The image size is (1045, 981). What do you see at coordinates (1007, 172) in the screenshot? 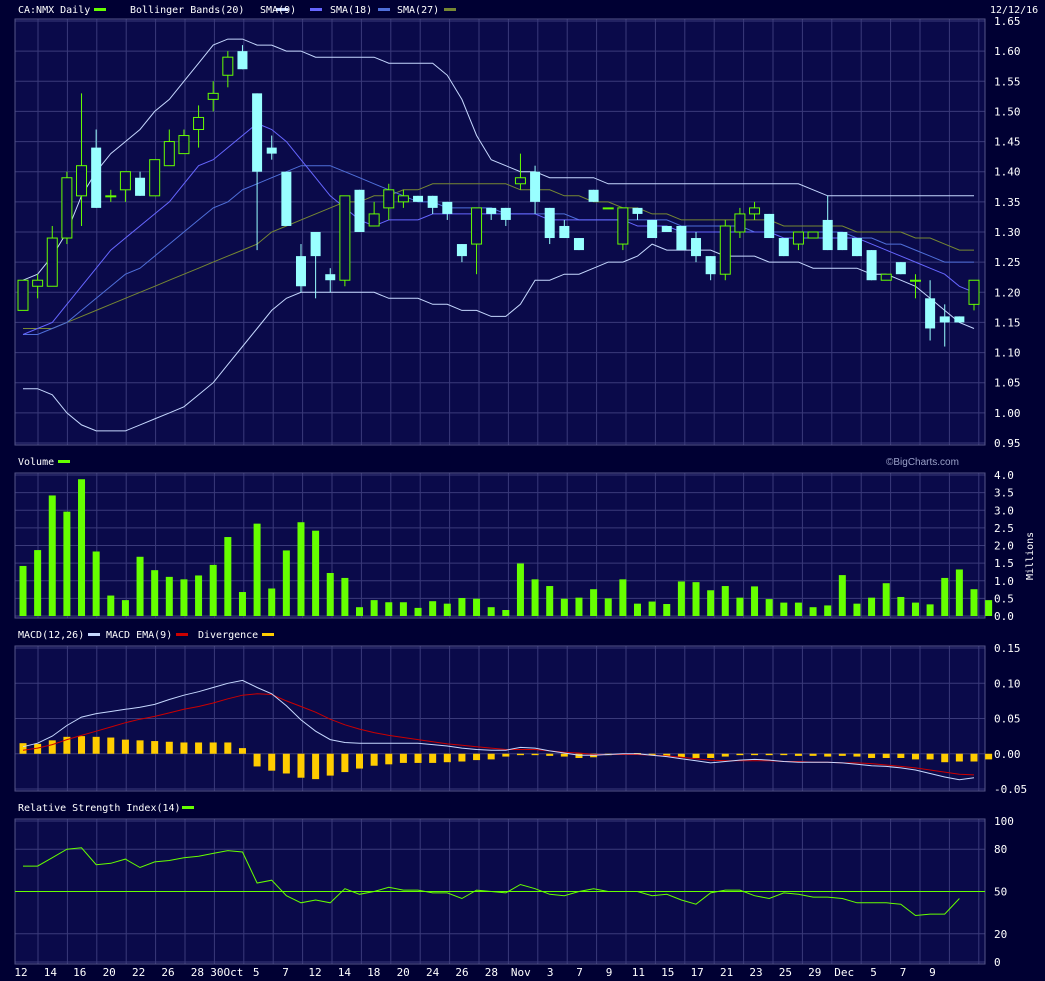
I see `price-tick-label: 1.40` at bounding box center [1007, 172].